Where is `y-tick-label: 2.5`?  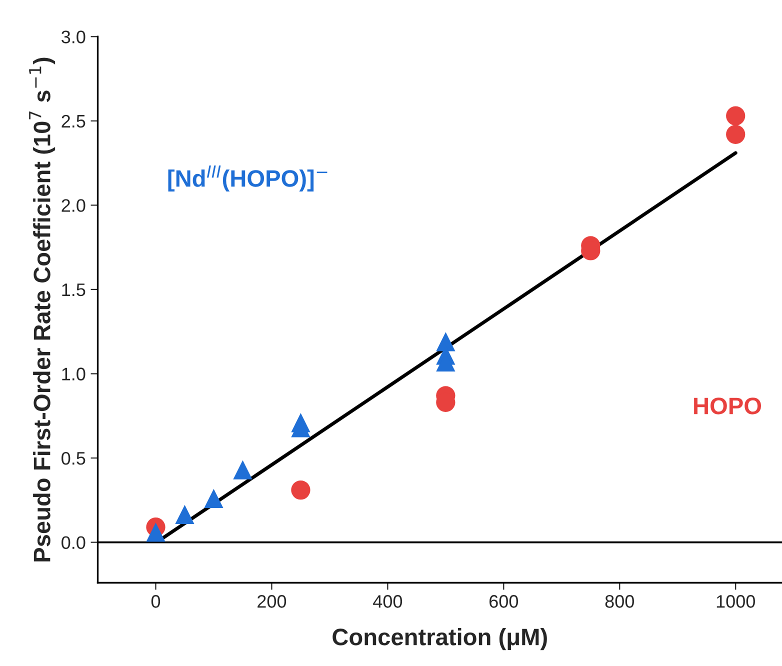
y-tick-label: 2.5 is located at coordinates (74, 121).